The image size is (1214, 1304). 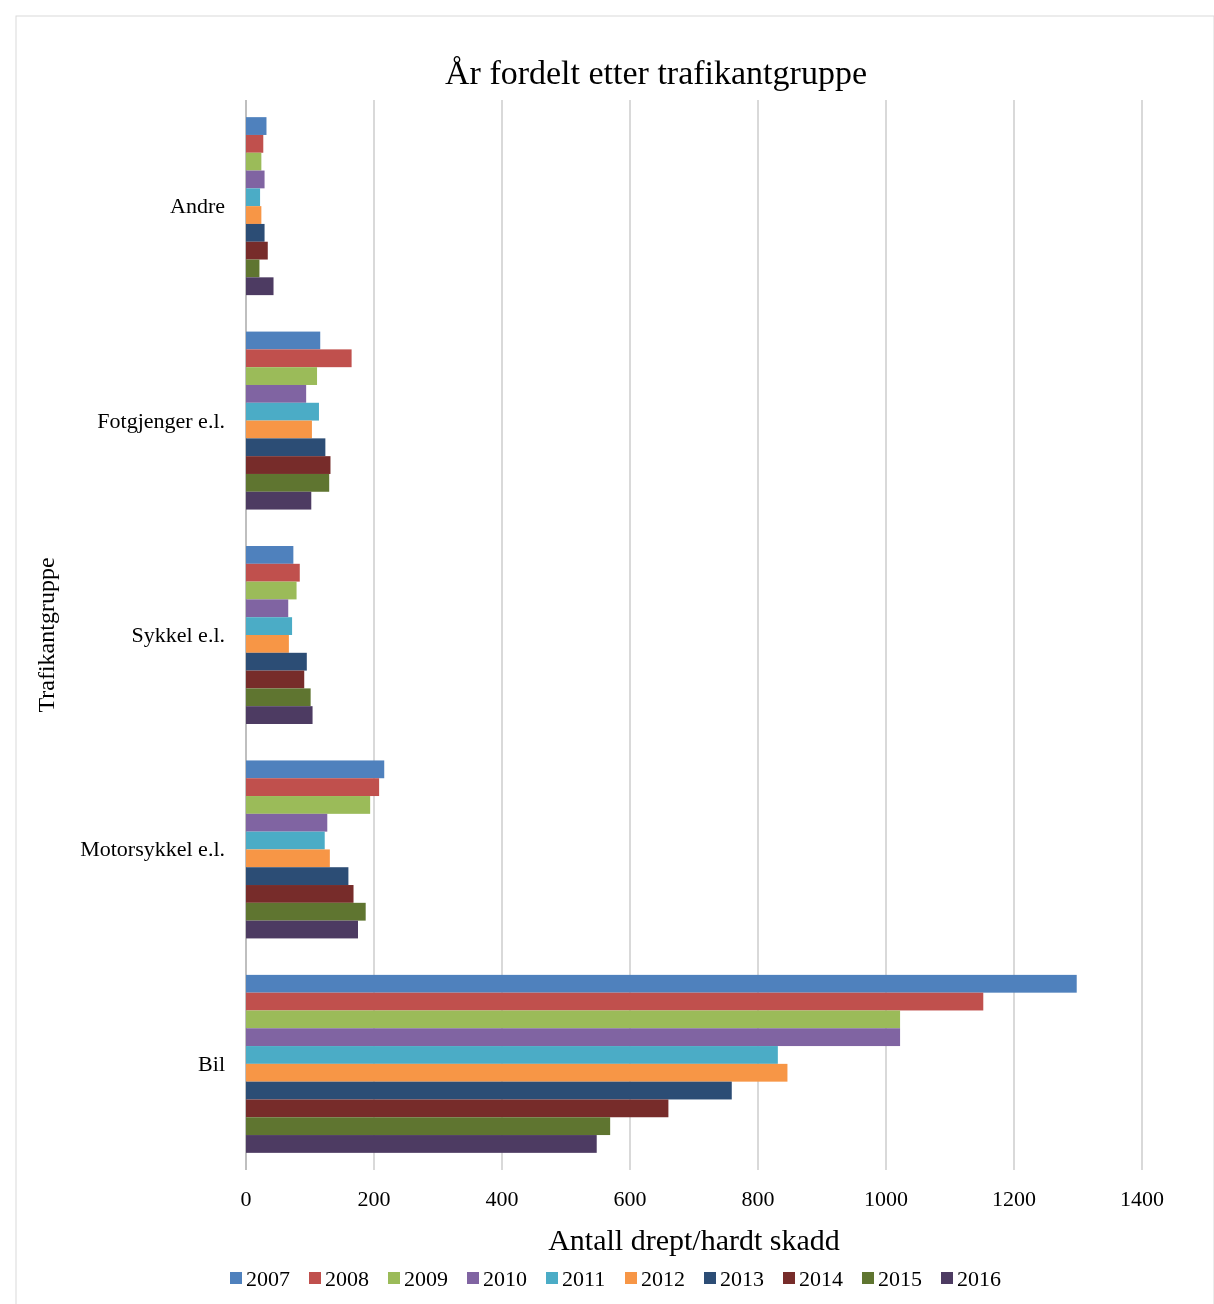 I want to click on legend-label: 2007, so click(x=268, y=1278).